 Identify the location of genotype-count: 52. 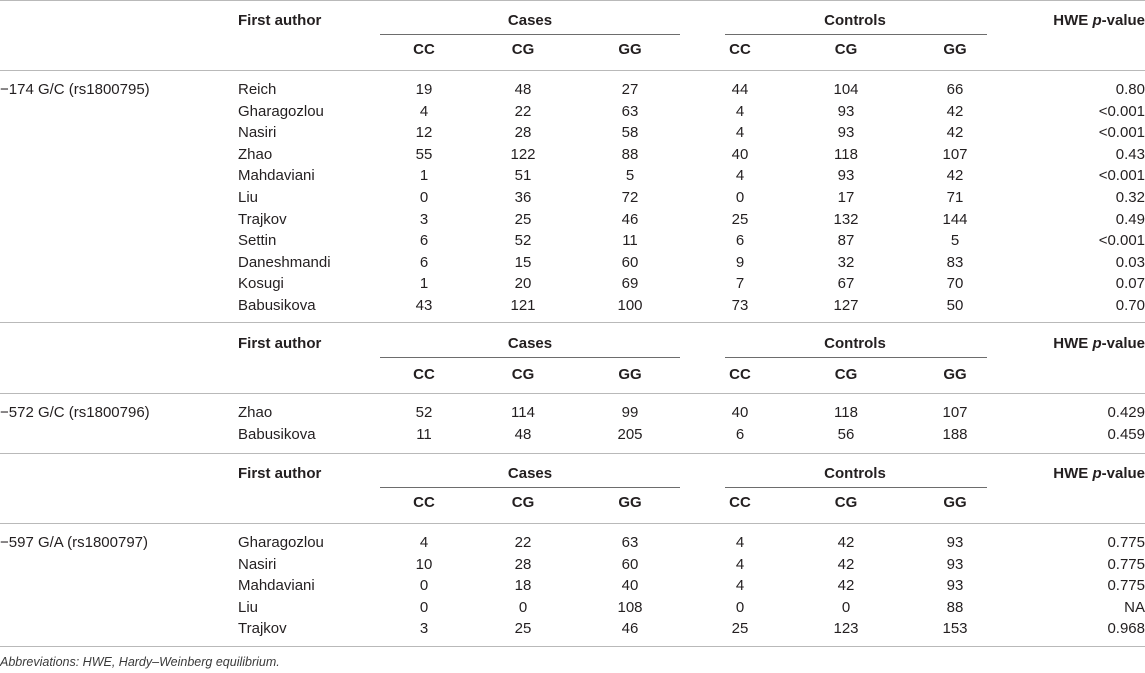
(523, 241).